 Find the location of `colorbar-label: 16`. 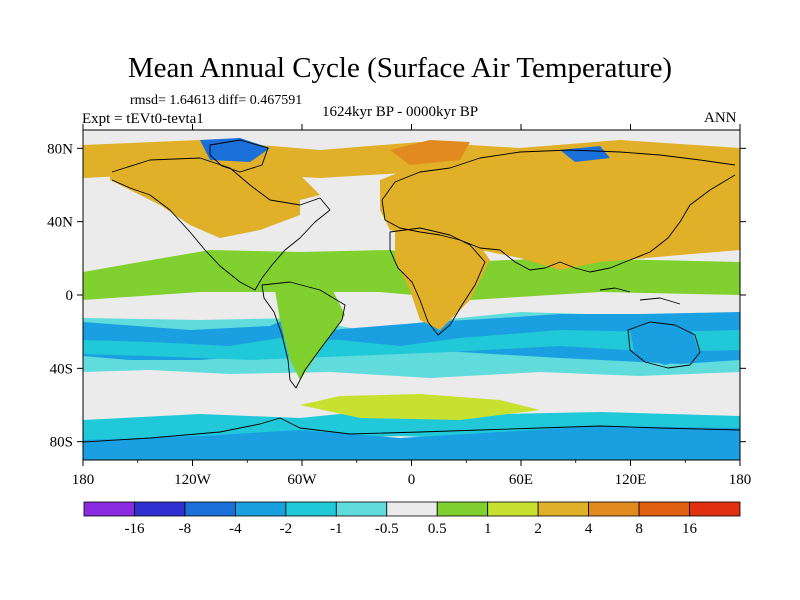

colorbar-label: 16 is located at coordinates (690, 529).